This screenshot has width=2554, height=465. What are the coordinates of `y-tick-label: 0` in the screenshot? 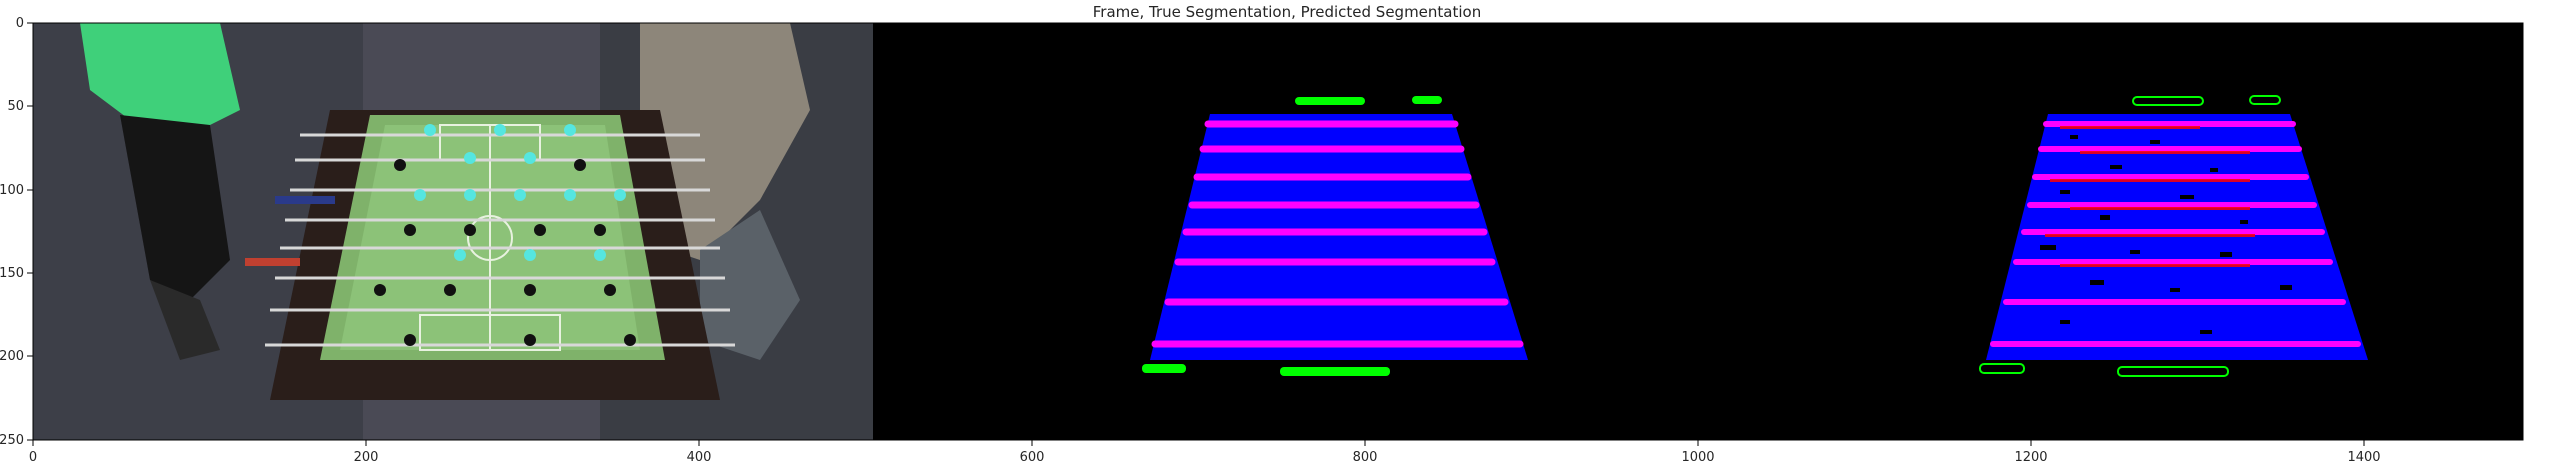 It's located at (20, 23).